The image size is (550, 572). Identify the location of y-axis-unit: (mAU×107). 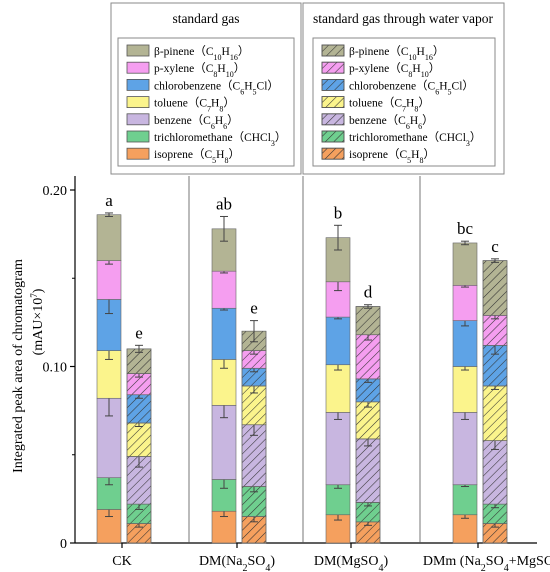
(37, 321).